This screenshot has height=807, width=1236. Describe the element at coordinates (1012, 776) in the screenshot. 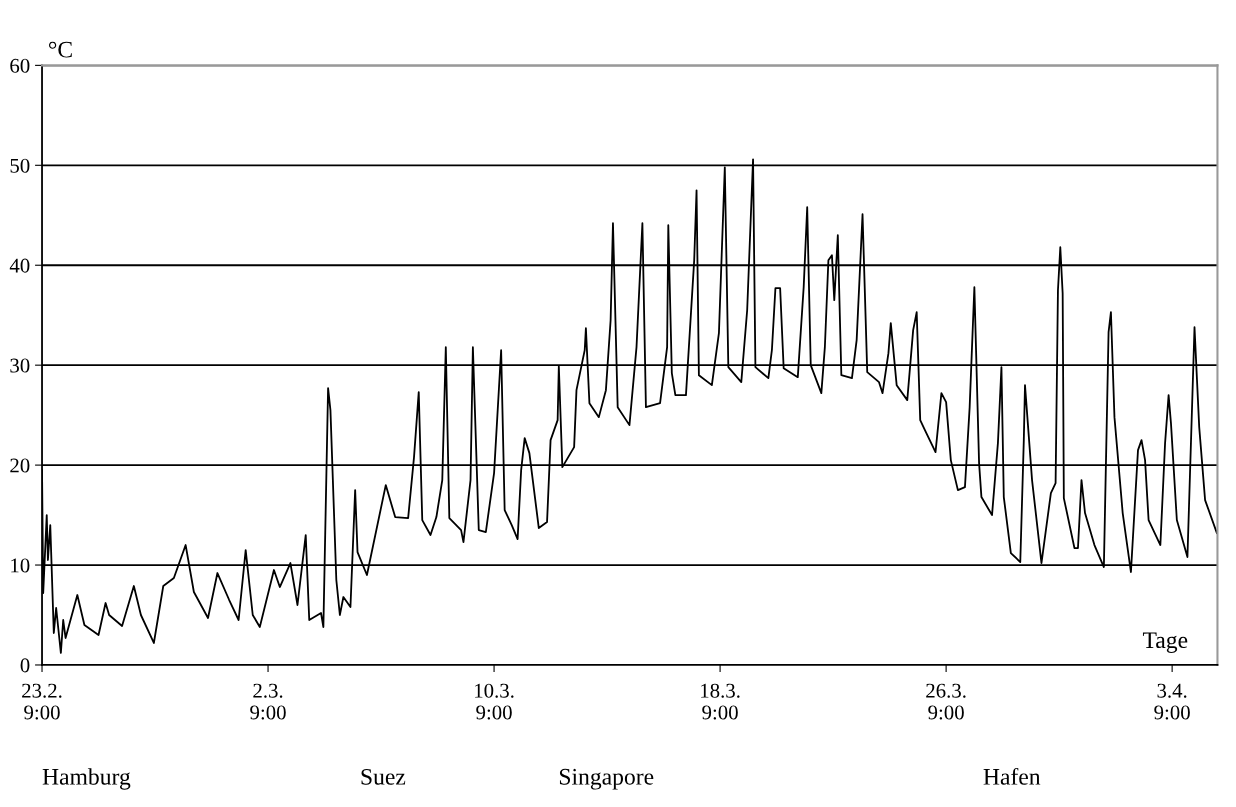

I see `text: Hafen` at that location.